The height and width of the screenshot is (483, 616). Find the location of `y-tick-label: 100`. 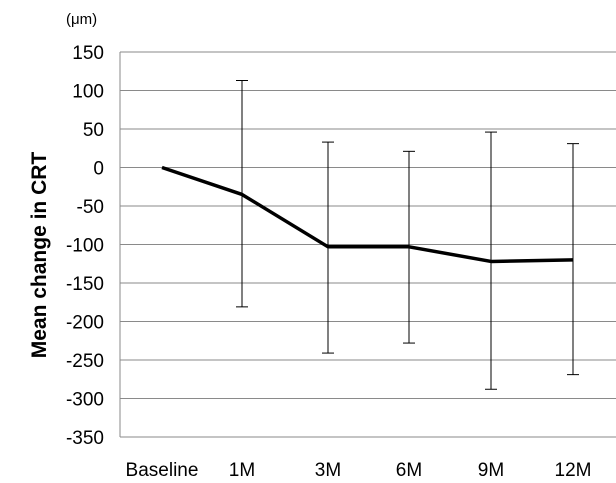

y-tick-label: 100 is located at coordinates (88, 92).